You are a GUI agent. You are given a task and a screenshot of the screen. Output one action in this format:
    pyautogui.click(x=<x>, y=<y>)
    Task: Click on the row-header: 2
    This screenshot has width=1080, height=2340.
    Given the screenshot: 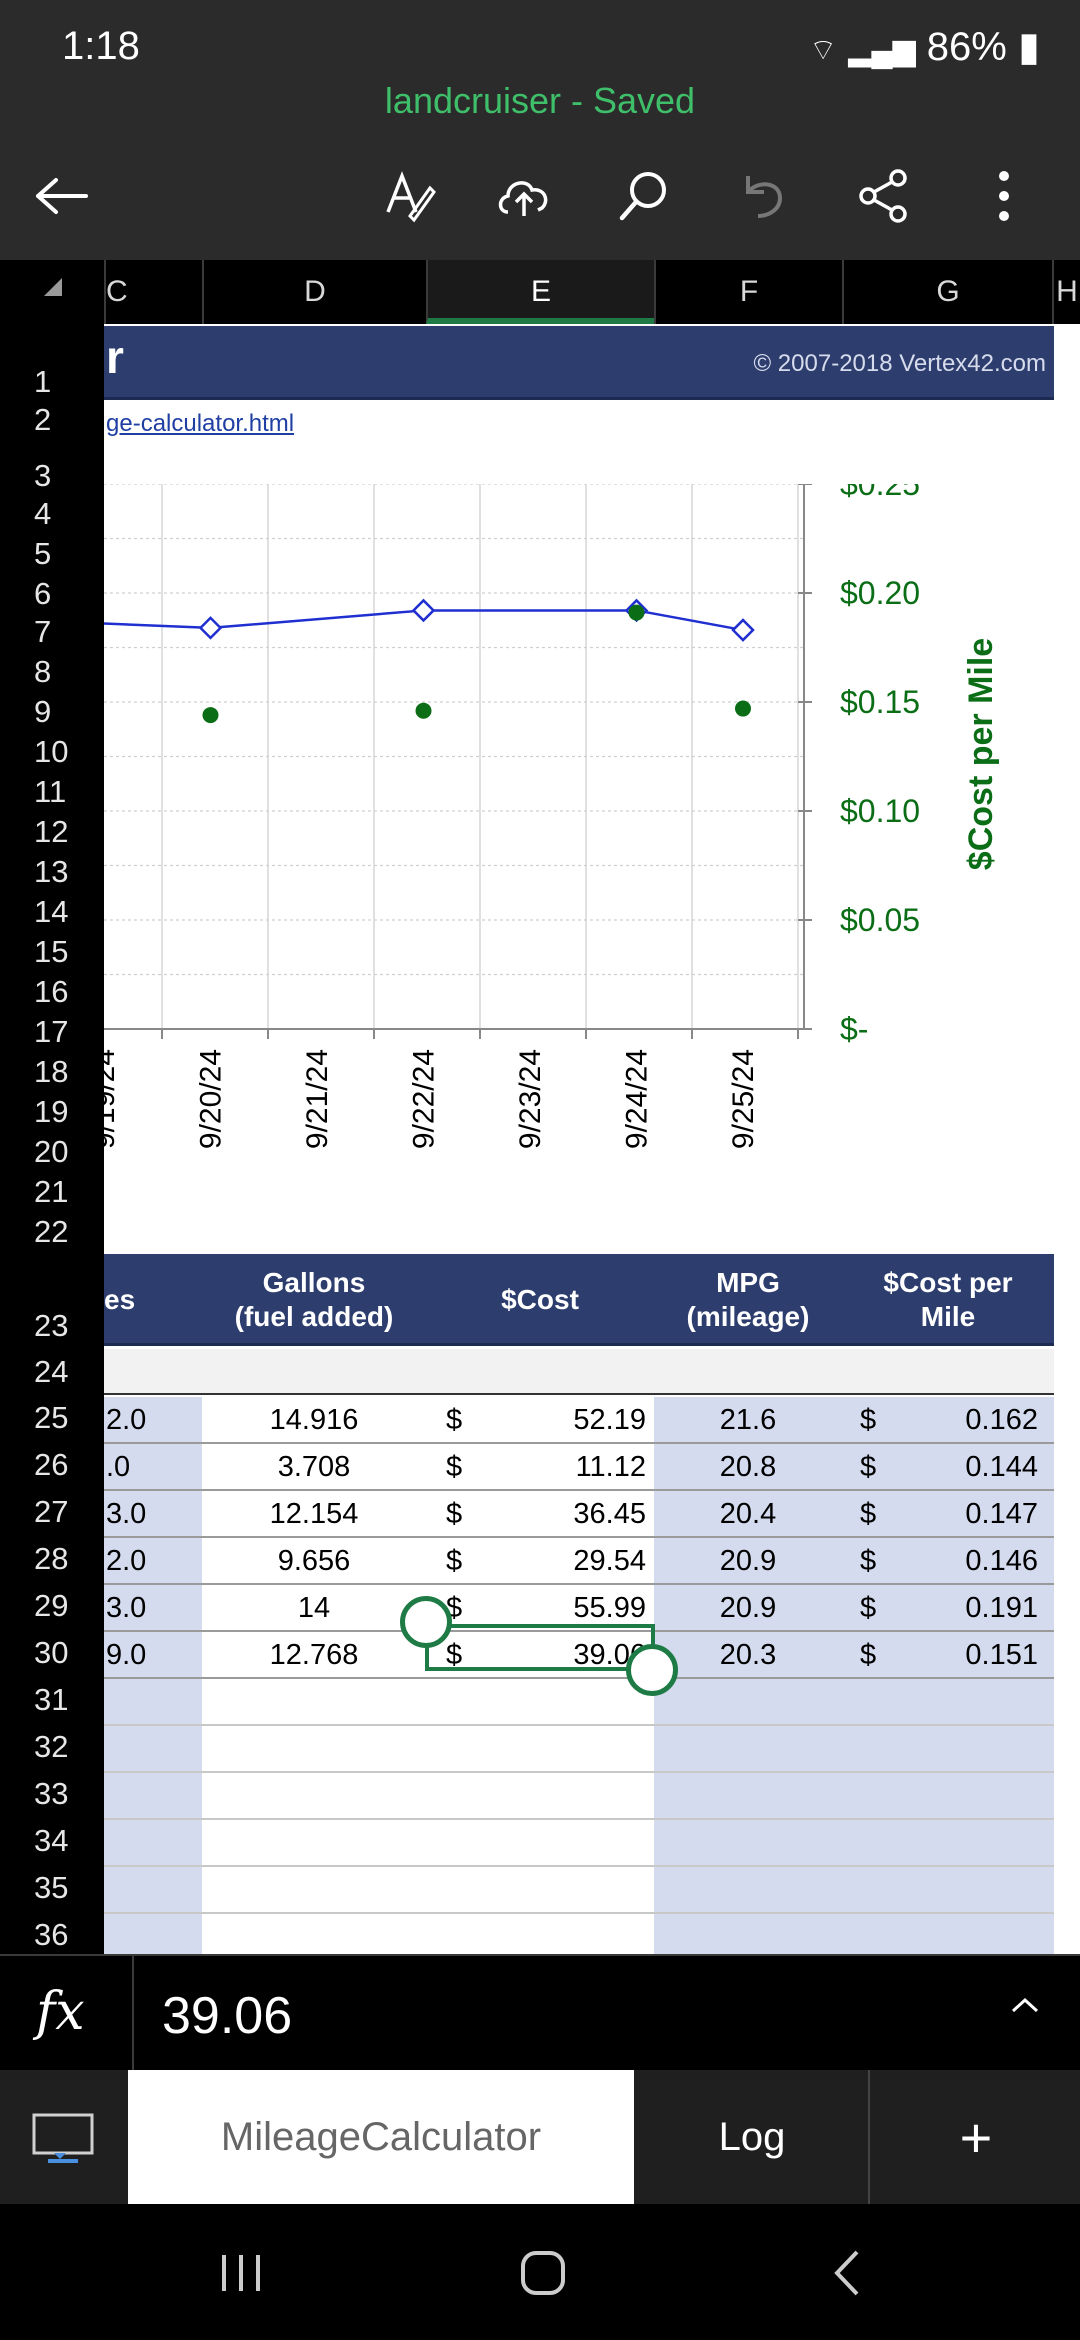 What is the action you would take?
    pyautogui.click(x=43, y=419)
    